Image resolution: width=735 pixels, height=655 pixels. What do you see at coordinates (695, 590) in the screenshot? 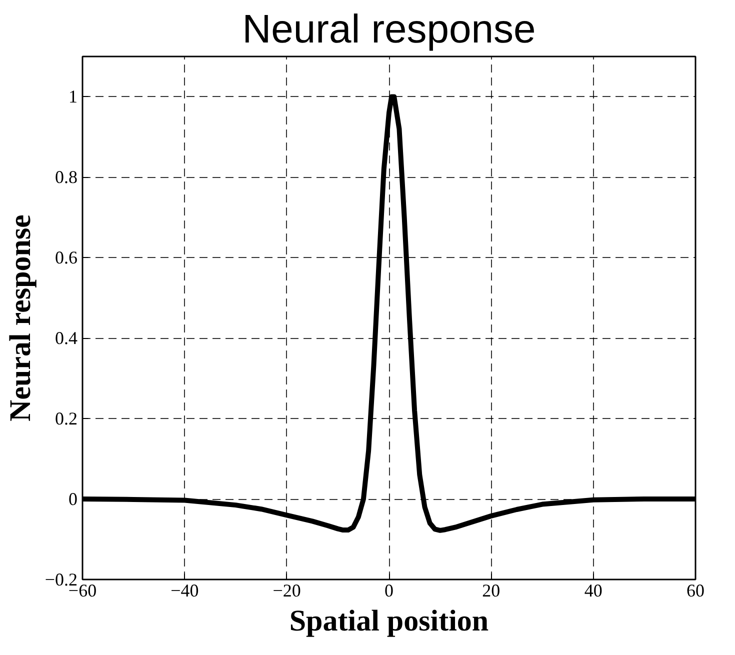
I see `x-tick-label: 60` at bounding box center [695, 590].